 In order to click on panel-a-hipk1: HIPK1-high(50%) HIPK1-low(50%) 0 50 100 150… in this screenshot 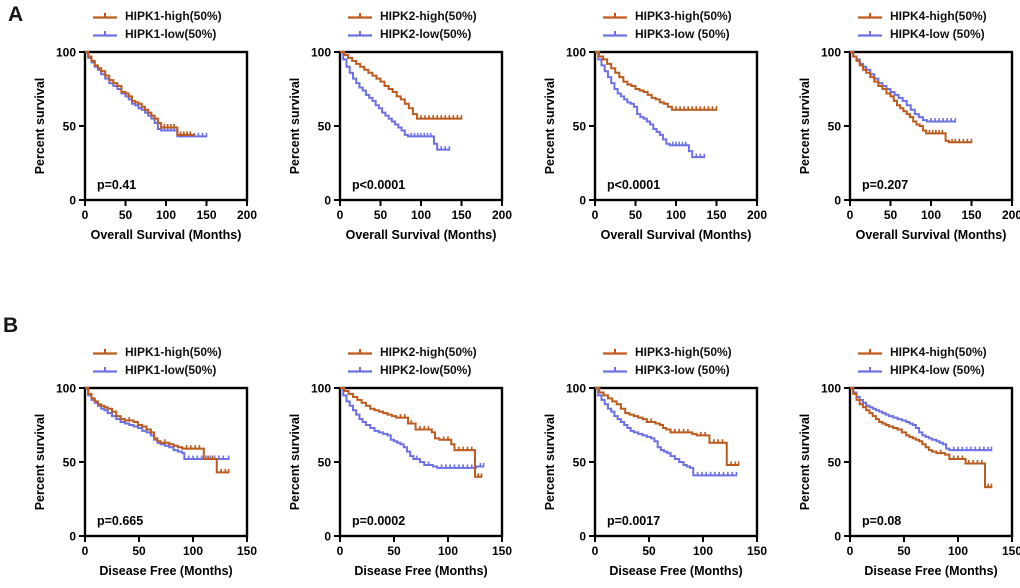, I will do `click(128, 123)`.